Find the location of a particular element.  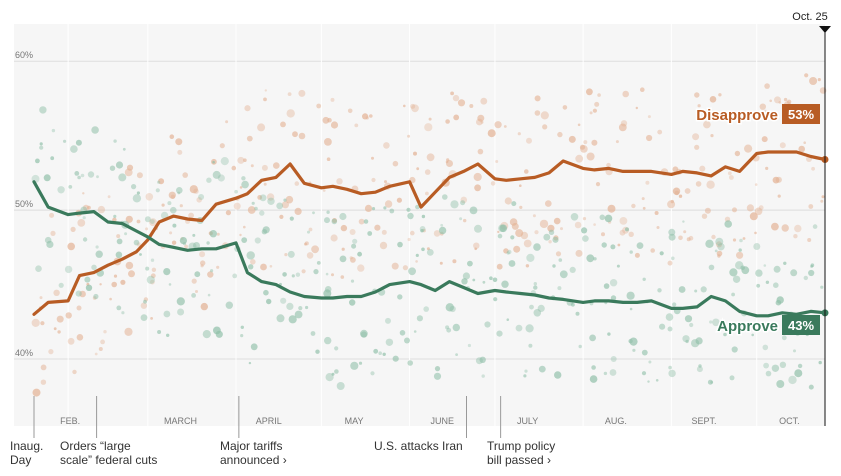

event-line: scale” federal cuts is located at coordinates (109, 460).